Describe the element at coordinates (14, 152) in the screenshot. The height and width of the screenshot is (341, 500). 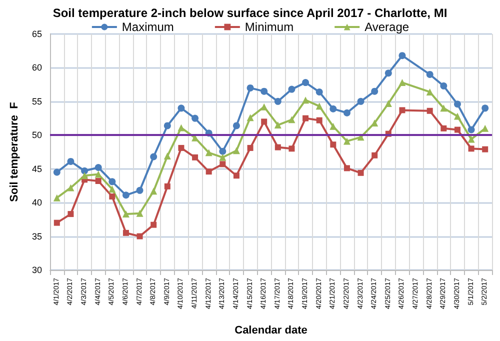
I see `y-axis-title: Soil temperature F` at that location.